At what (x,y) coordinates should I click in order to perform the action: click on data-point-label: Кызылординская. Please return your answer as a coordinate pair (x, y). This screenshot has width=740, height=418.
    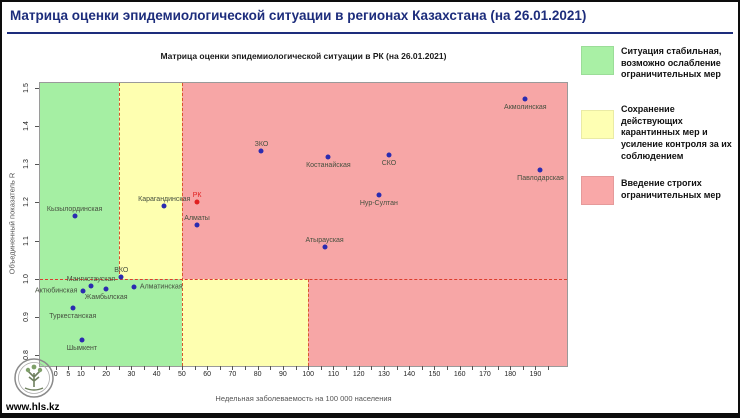
    Looking at the image, I should click on (74, 209).